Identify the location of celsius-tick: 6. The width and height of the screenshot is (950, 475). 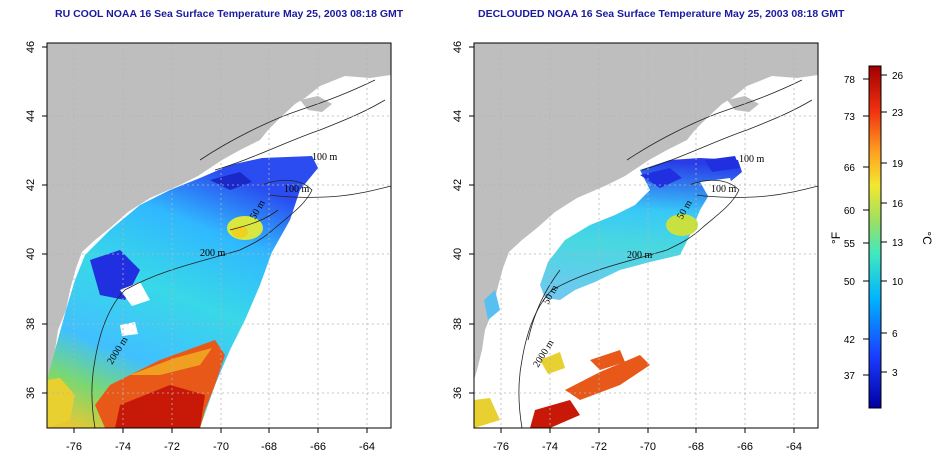
(895, 334).